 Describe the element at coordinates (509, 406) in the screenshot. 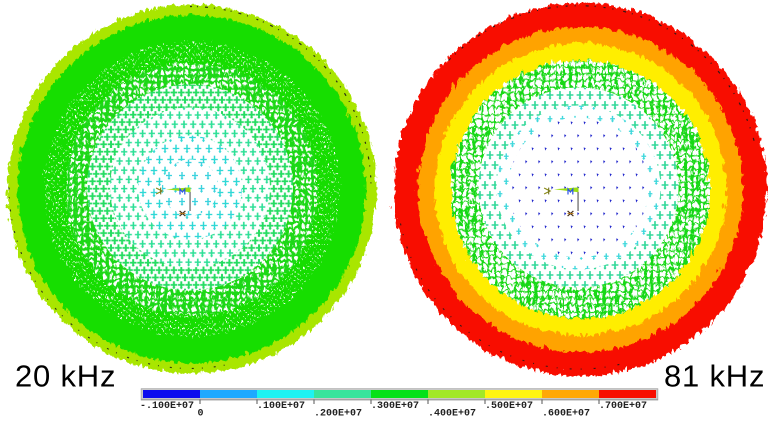

I see `svg-text: .500E+07` at that location.